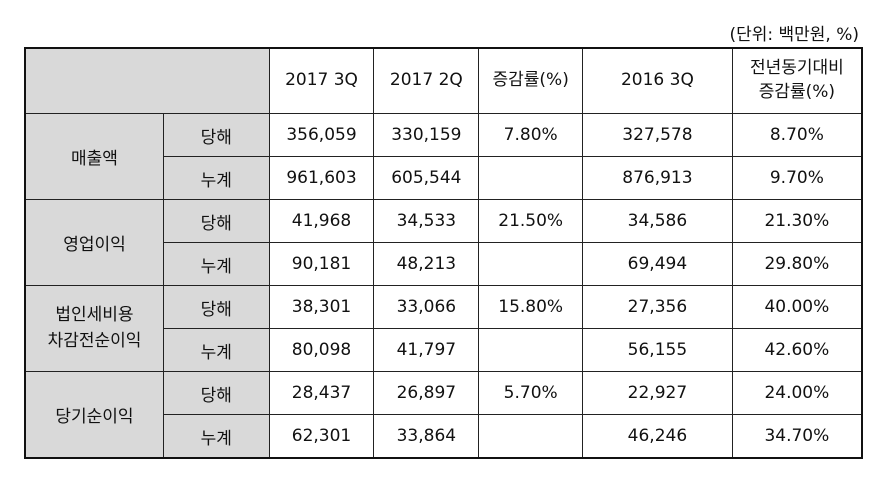 The width and height of the screenshot is (889, 481). Describe the element at coordinates (426, 80) in the screenshot. I see `header-2017-2q: 2017 2Q` at that location.